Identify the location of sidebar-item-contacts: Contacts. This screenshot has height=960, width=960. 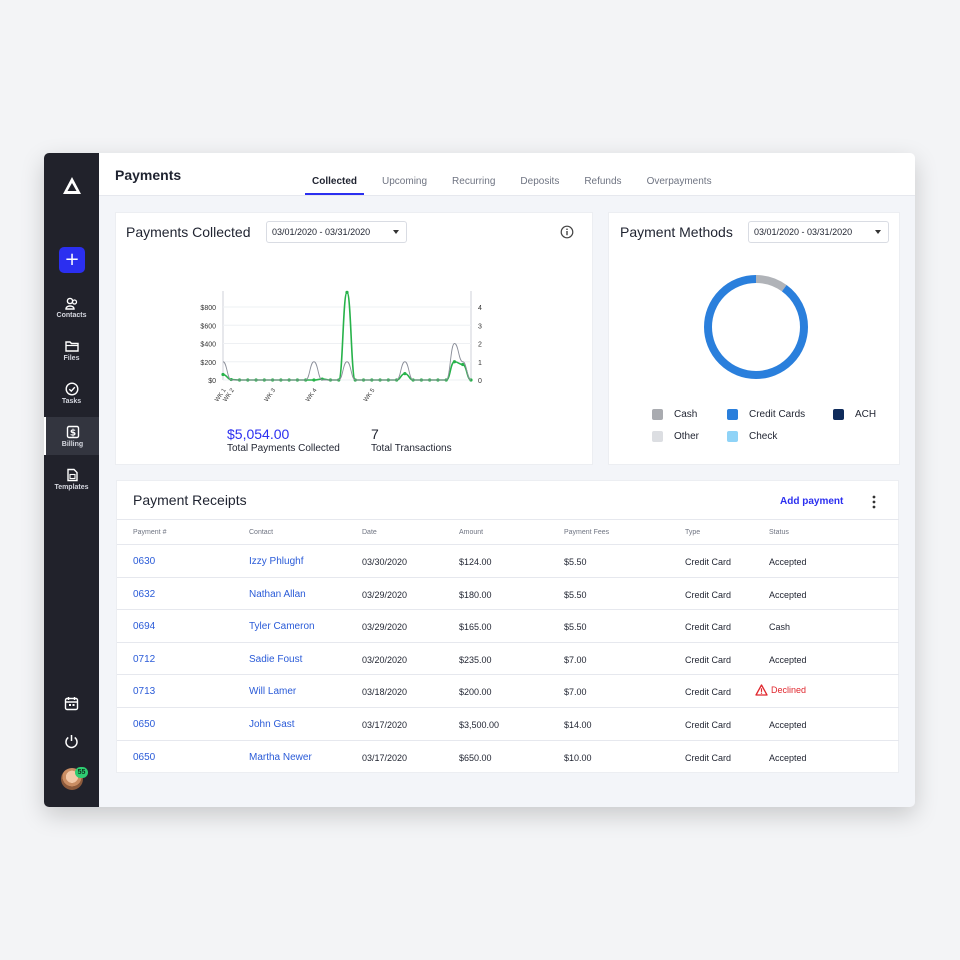
(71, 313).